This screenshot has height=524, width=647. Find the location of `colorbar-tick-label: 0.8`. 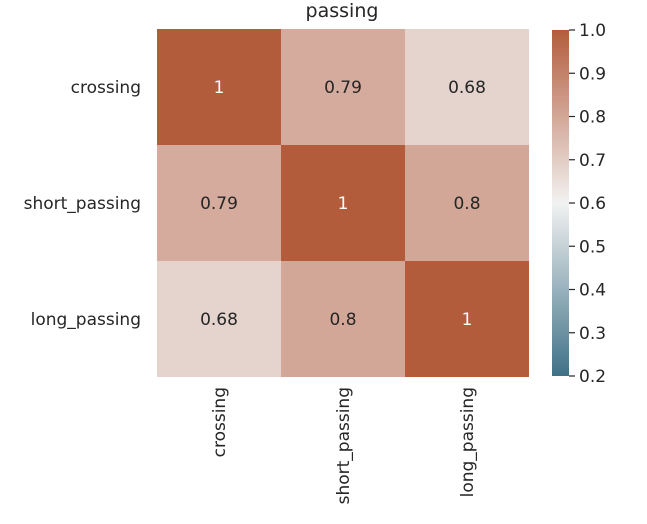

colorbar-tick-label: 0.8 is located at coordinates (592, 118).